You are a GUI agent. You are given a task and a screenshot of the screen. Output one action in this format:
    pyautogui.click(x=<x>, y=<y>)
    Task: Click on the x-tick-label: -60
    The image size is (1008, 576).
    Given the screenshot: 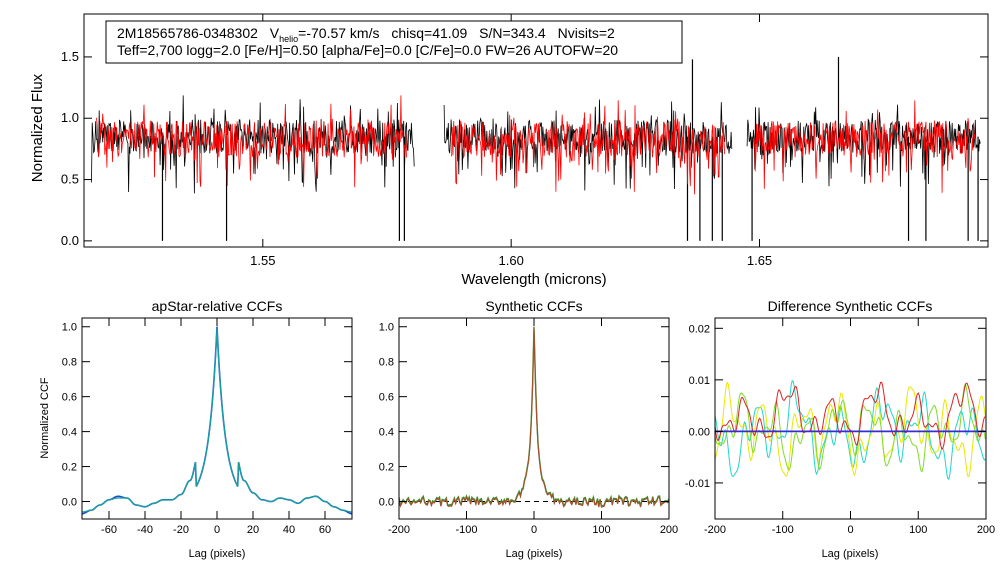 What is the action you would take?
    pyautogui.click(x=109, y=530)
    